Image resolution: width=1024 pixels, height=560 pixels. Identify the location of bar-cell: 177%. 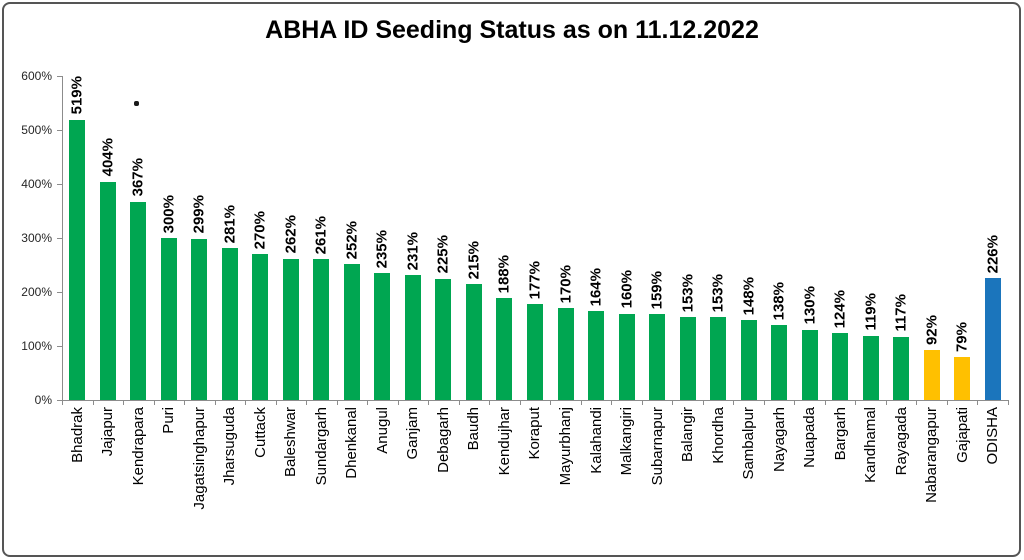
(535, 238).